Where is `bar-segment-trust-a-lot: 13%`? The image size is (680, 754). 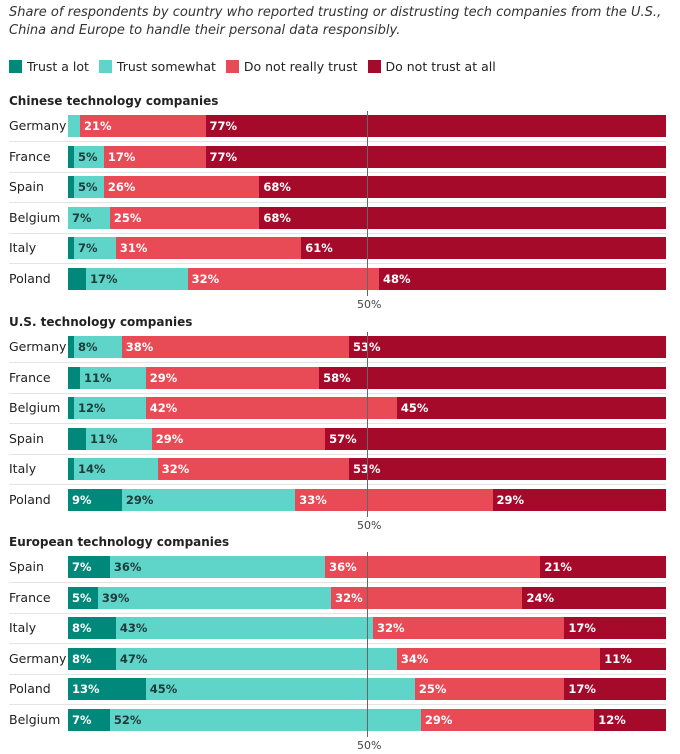
bar-segment-trust-a-lot: 13% is located at coordinates (107, 689).